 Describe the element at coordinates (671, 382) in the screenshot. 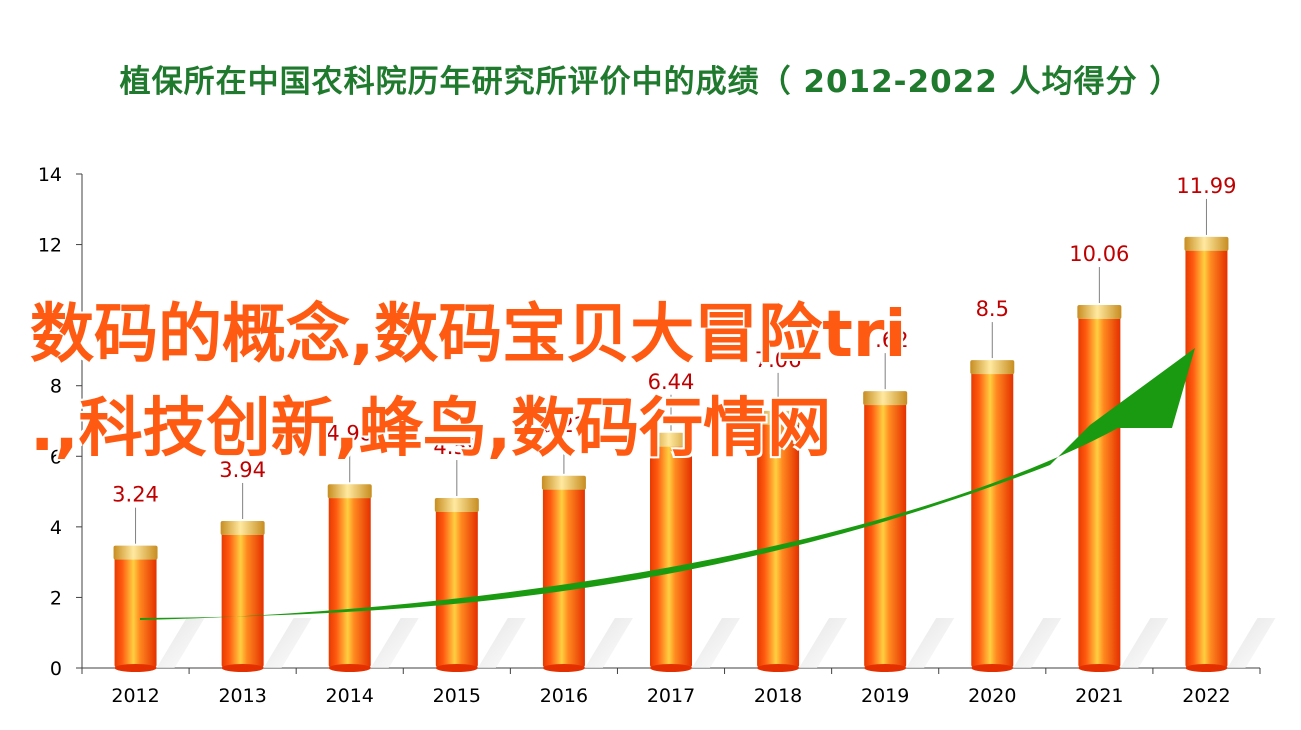

I see `data-label: 6.44` at that location.